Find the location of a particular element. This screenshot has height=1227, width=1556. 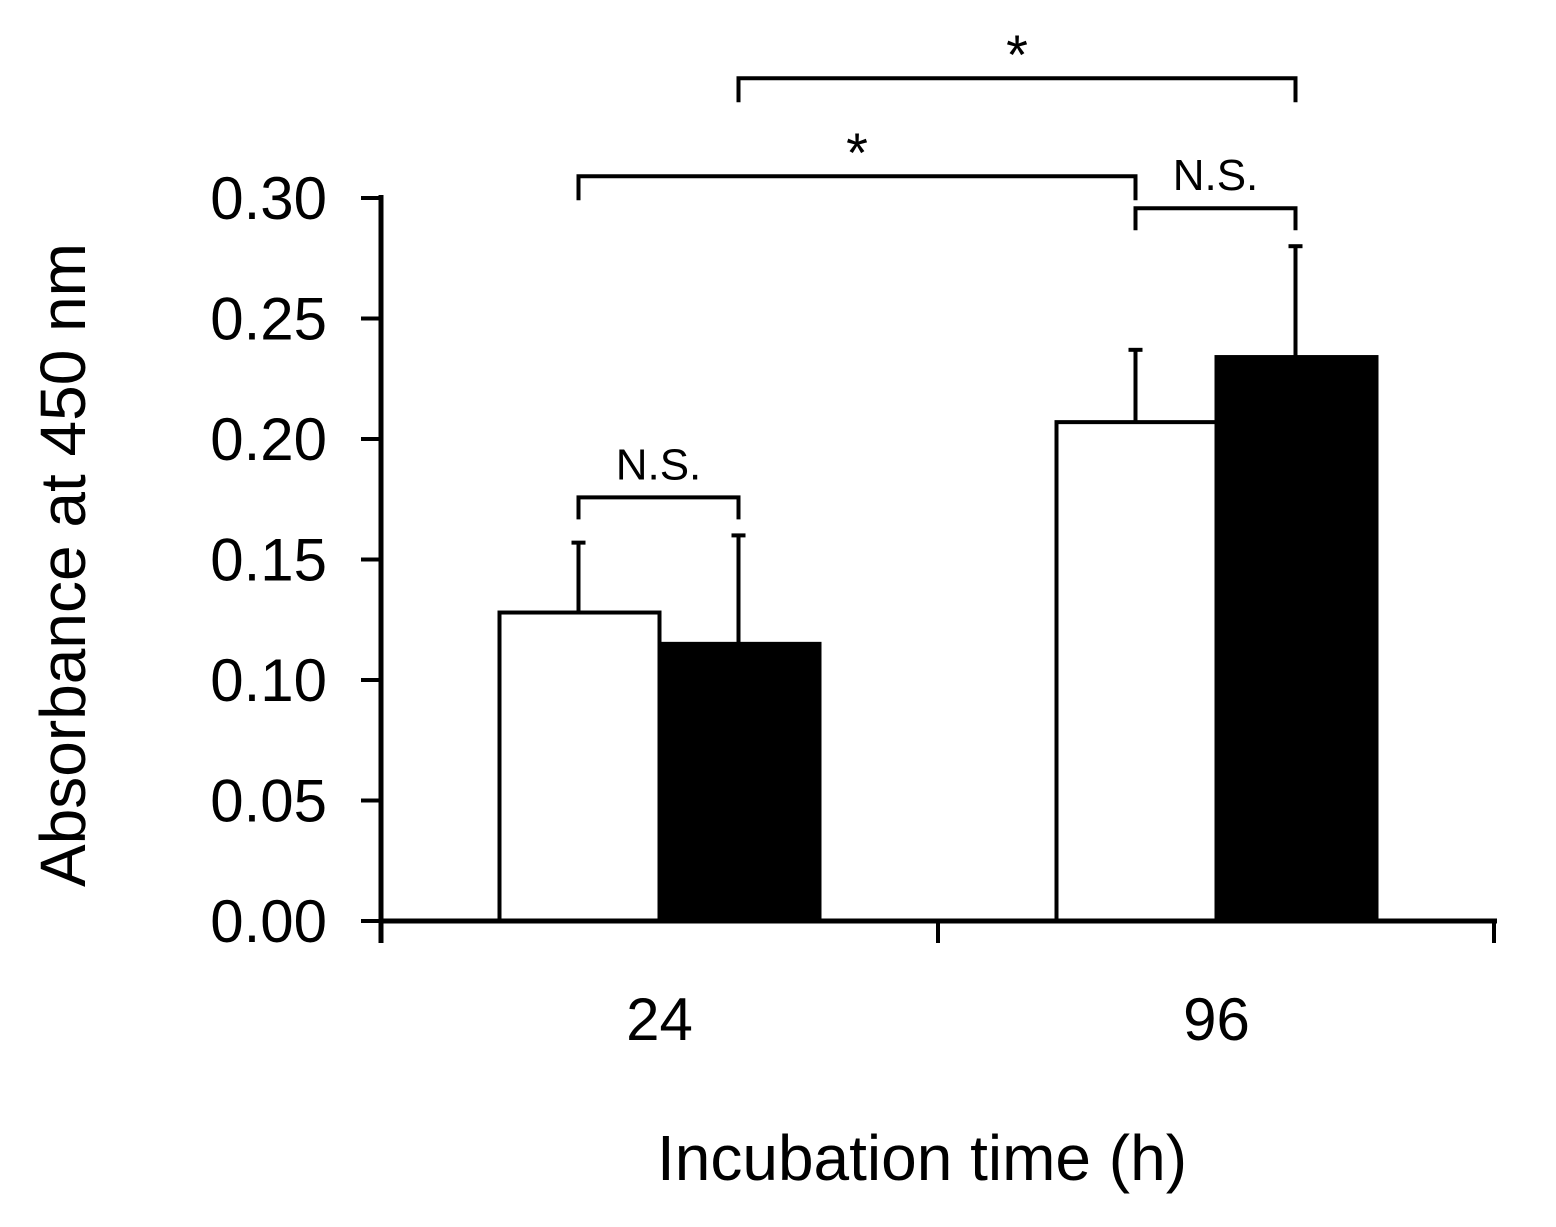

y-ticks: 0.00 0.05 0.10 0.15 0.20 0.25 0.30 is located at coordinates (295, 560).